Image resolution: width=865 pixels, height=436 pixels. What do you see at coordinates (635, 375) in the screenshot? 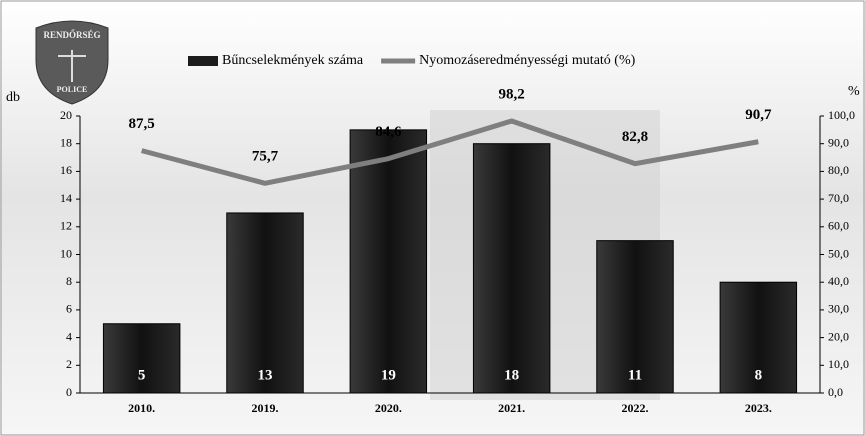
I see `bar-label: 11` at bounding box center [635, 375].